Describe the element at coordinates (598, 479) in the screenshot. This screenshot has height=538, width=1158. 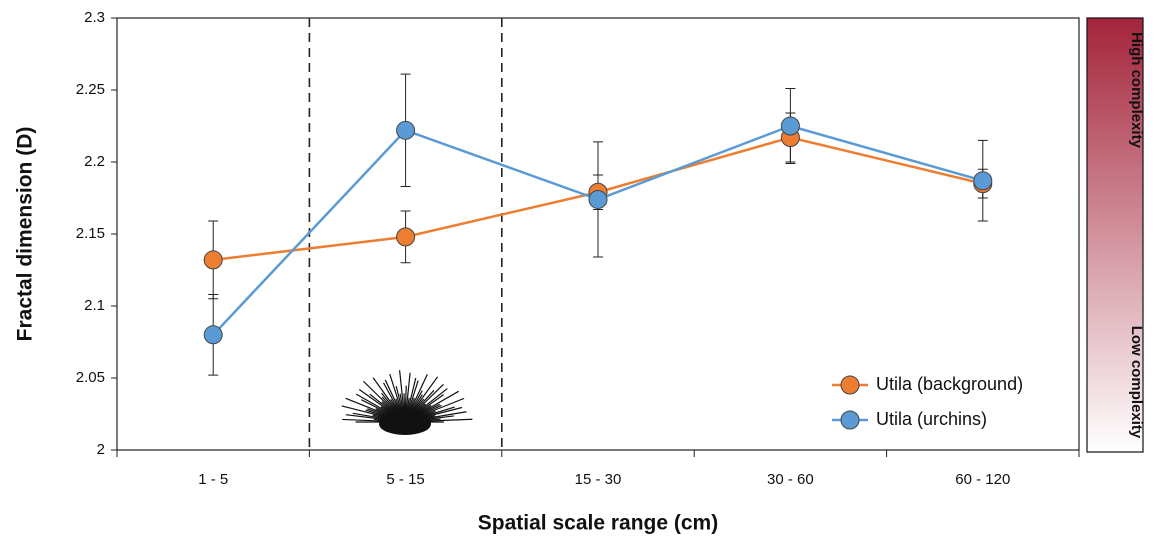
I see `x-tick-label: 15 - 30` at that location.